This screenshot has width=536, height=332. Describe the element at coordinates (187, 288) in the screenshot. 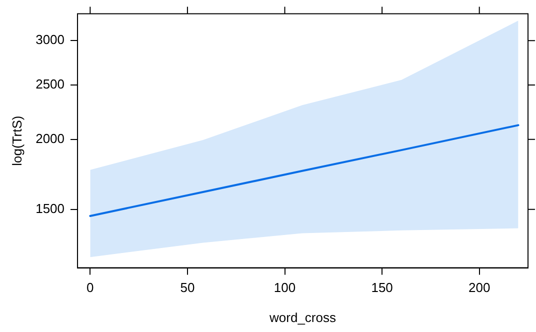

I see `x-tick-label: 50` at that location.